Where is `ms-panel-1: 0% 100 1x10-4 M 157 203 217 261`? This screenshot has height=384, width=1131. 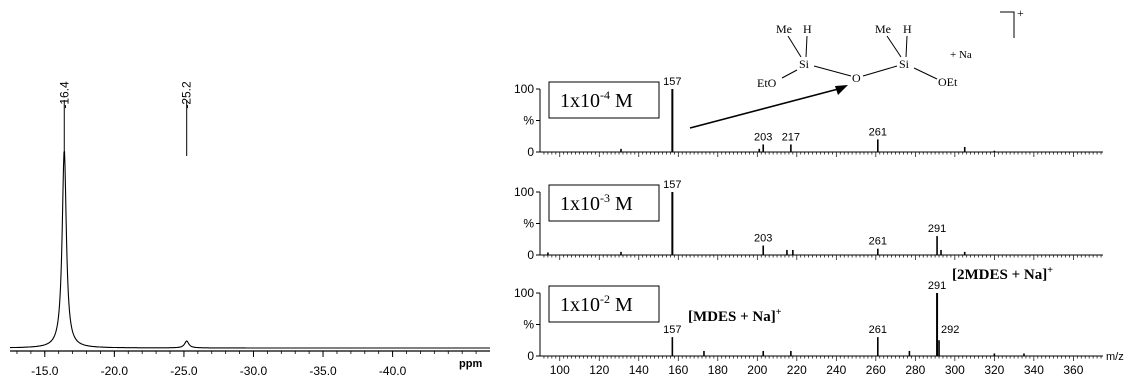 ms-panel-1: 0% 100 1x10-4 M 157 203 217 261 is located at coordinates (808, 117).